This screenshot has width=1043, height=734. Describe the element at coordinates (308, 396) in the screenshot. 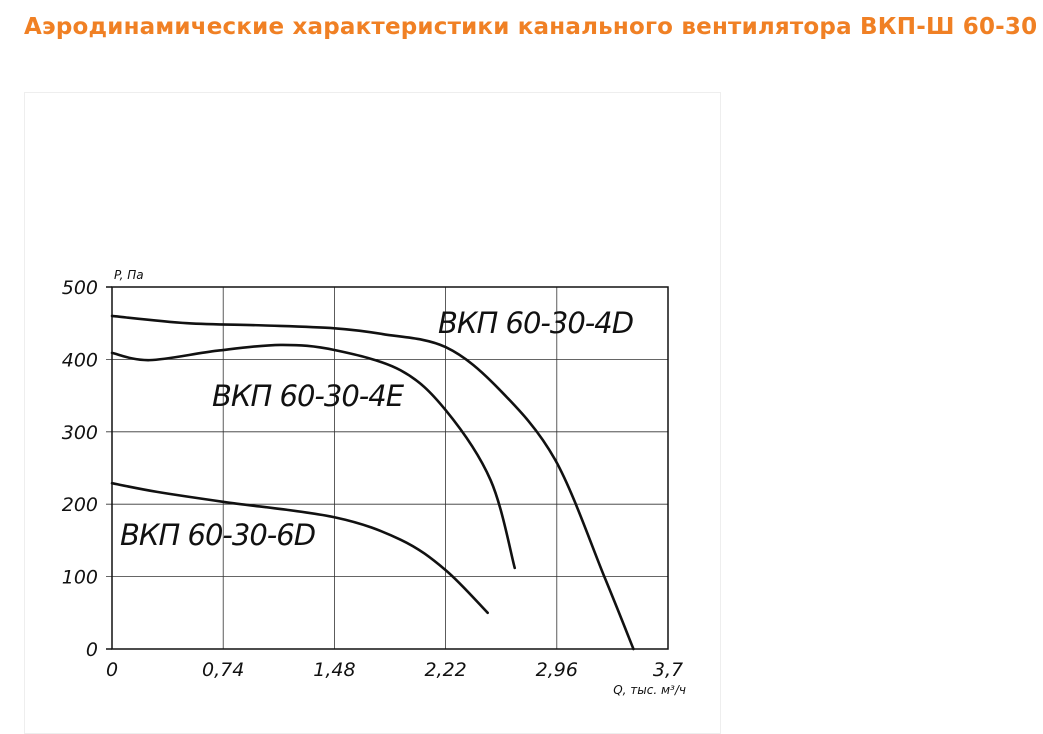

I see `series-label: ВКП 60-30-4E` at that location.